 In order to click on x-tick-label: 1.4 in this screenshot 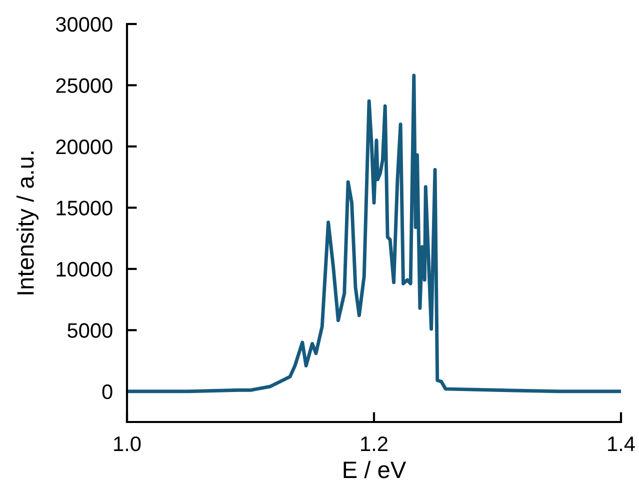, I will do `click(621, 443)`.